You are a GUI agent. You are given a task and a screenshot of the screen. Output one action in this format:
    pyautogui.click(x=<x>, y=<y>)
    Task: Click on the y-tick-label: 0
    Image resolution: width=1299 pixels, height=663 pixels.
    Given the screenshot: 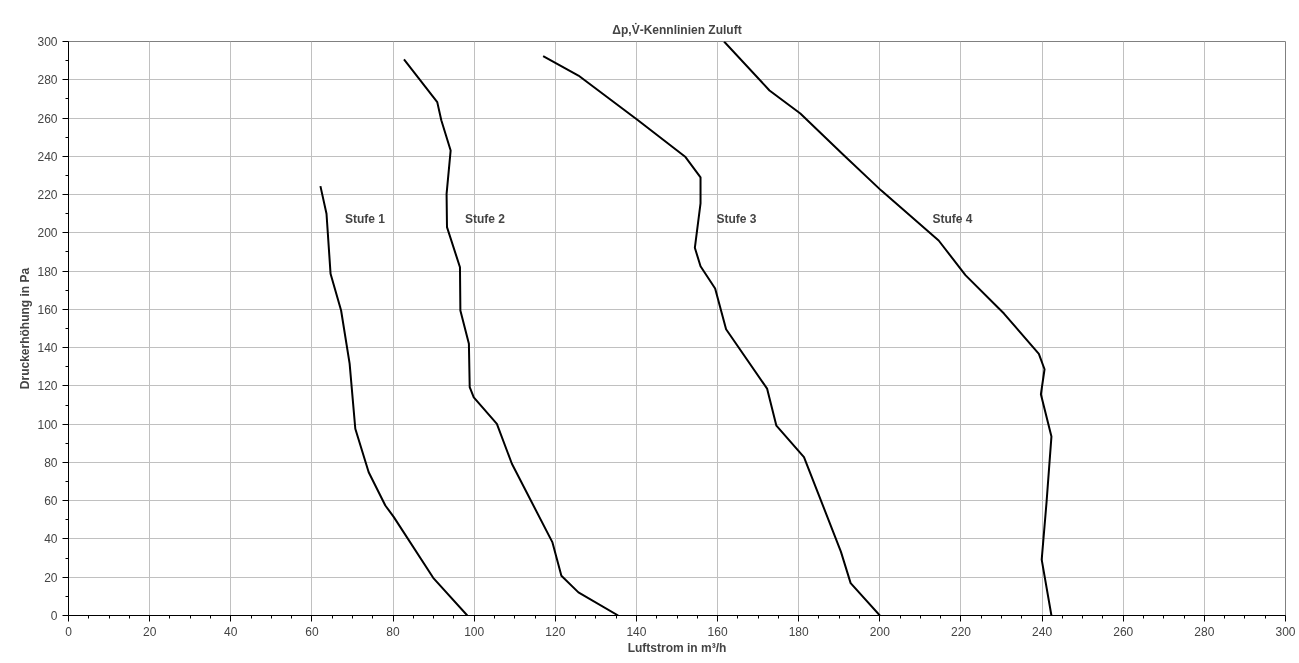 What is the action you would take?
    pyautogui.click(x=54, y=616)
    